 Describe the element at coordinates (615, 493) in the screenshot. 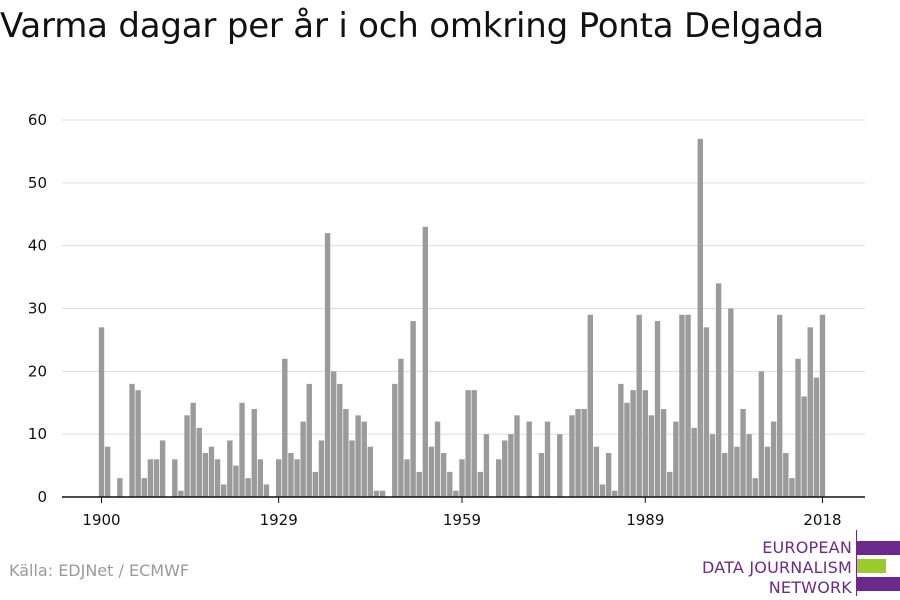

I see `bar-1984` at that location.